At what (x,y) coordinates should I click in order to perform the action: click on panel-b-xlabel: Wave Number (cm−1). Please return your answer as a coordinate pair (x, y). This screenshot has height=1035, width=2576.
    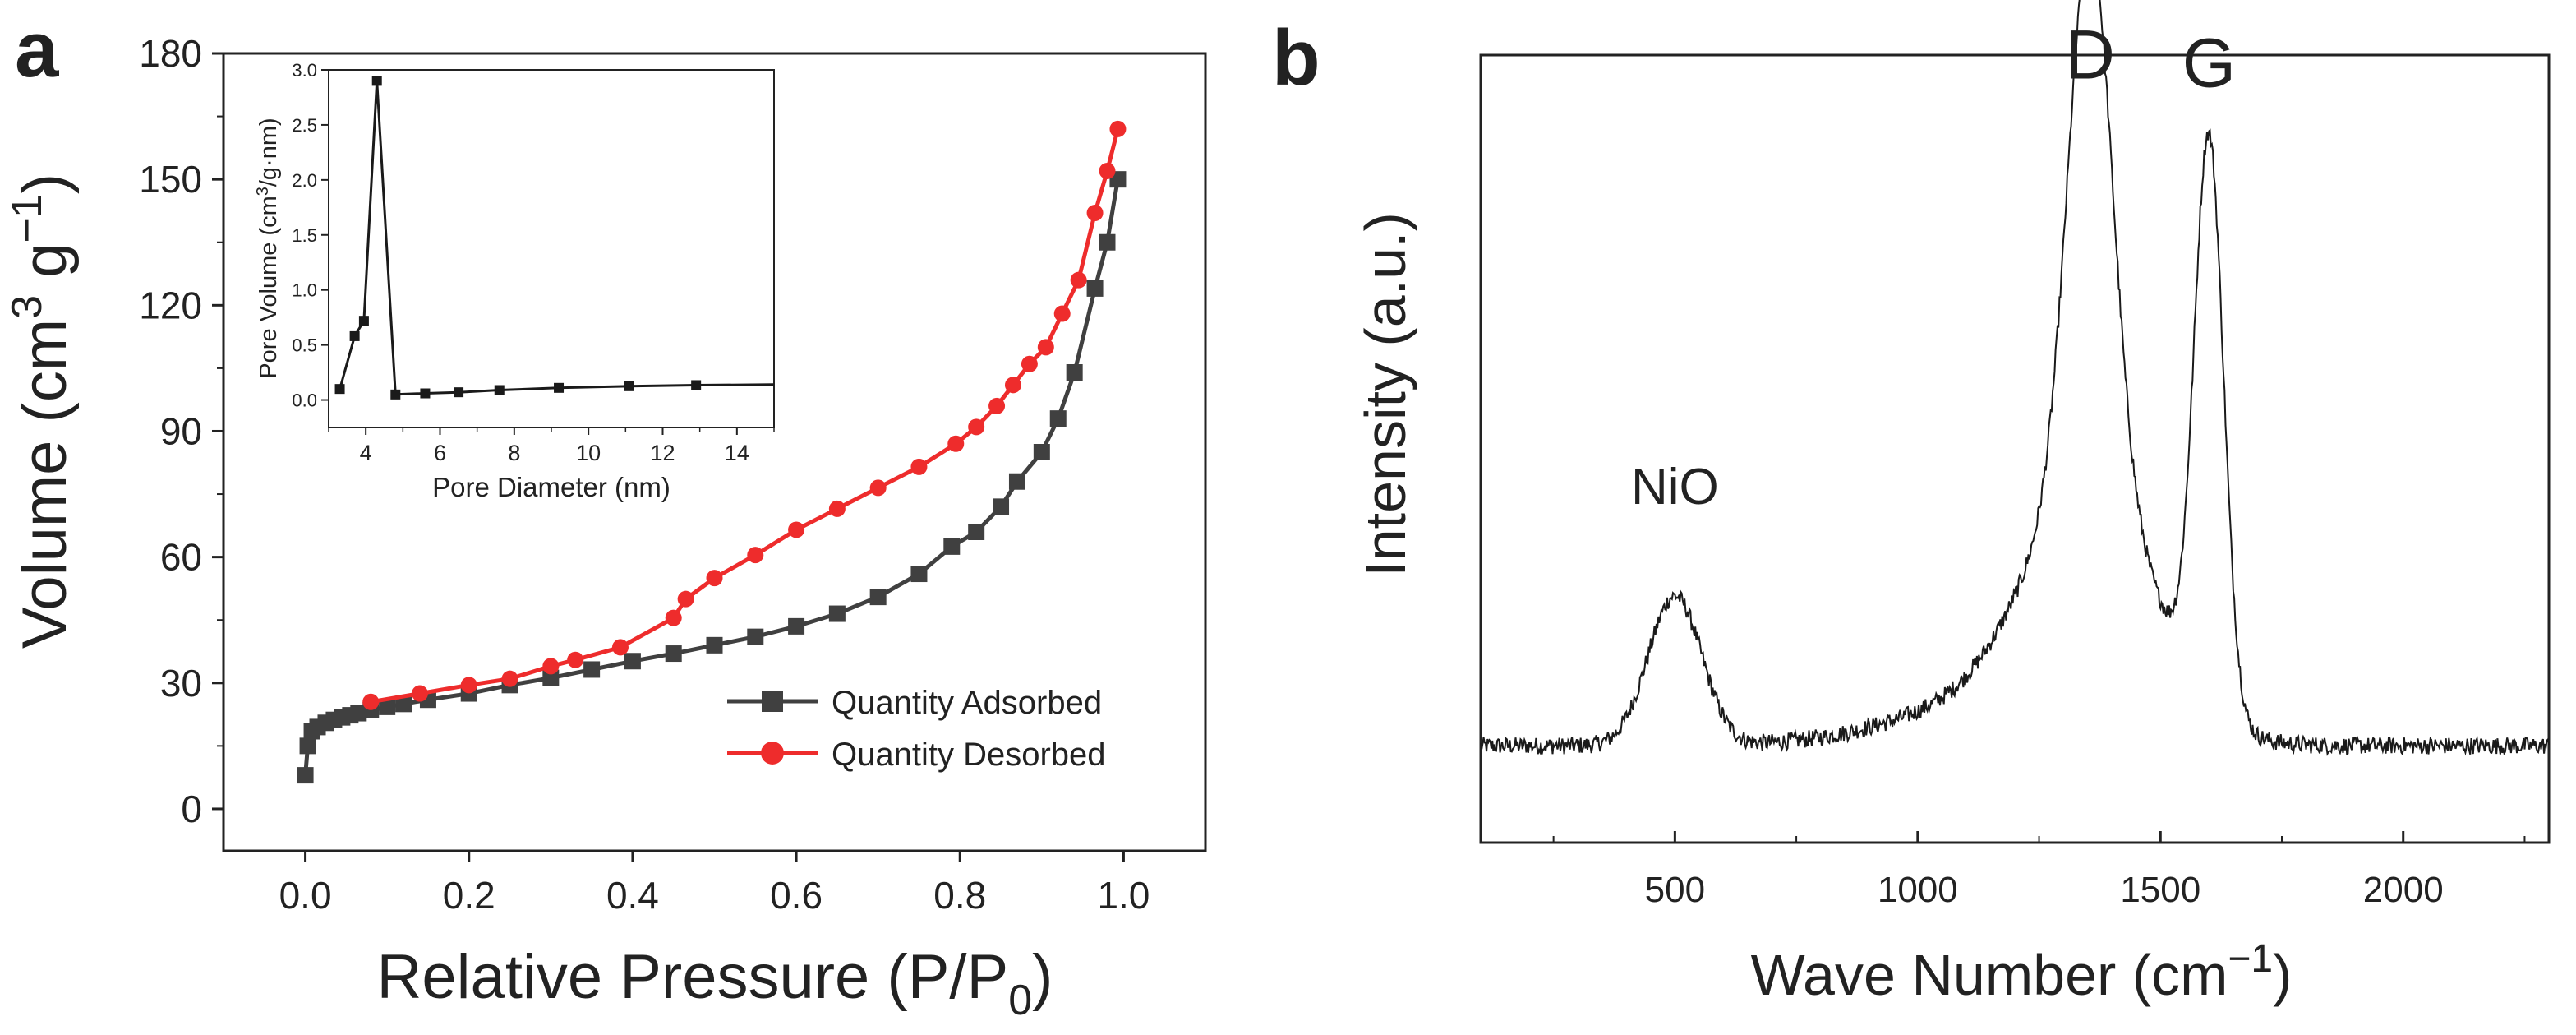
    Looking at the image, I should click on (2022, 972).